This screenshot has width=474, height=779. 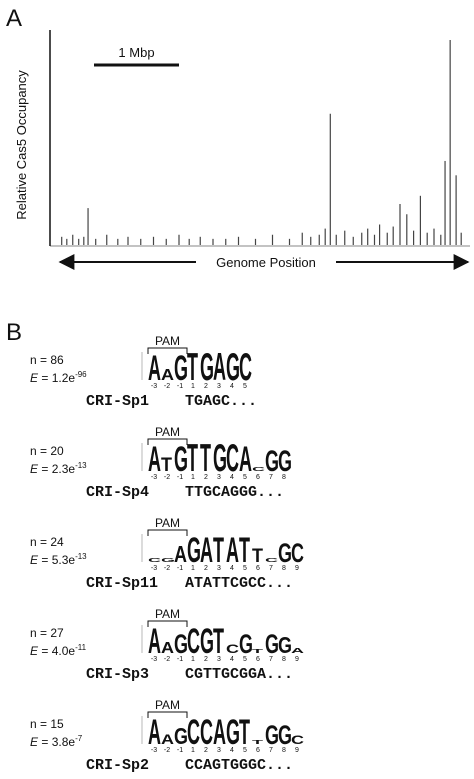 What do you see at coordinates (56, 741) in the screenshot?
I see `motif-evalue: E = 3.8e-7` at bounding box center [56, 741].